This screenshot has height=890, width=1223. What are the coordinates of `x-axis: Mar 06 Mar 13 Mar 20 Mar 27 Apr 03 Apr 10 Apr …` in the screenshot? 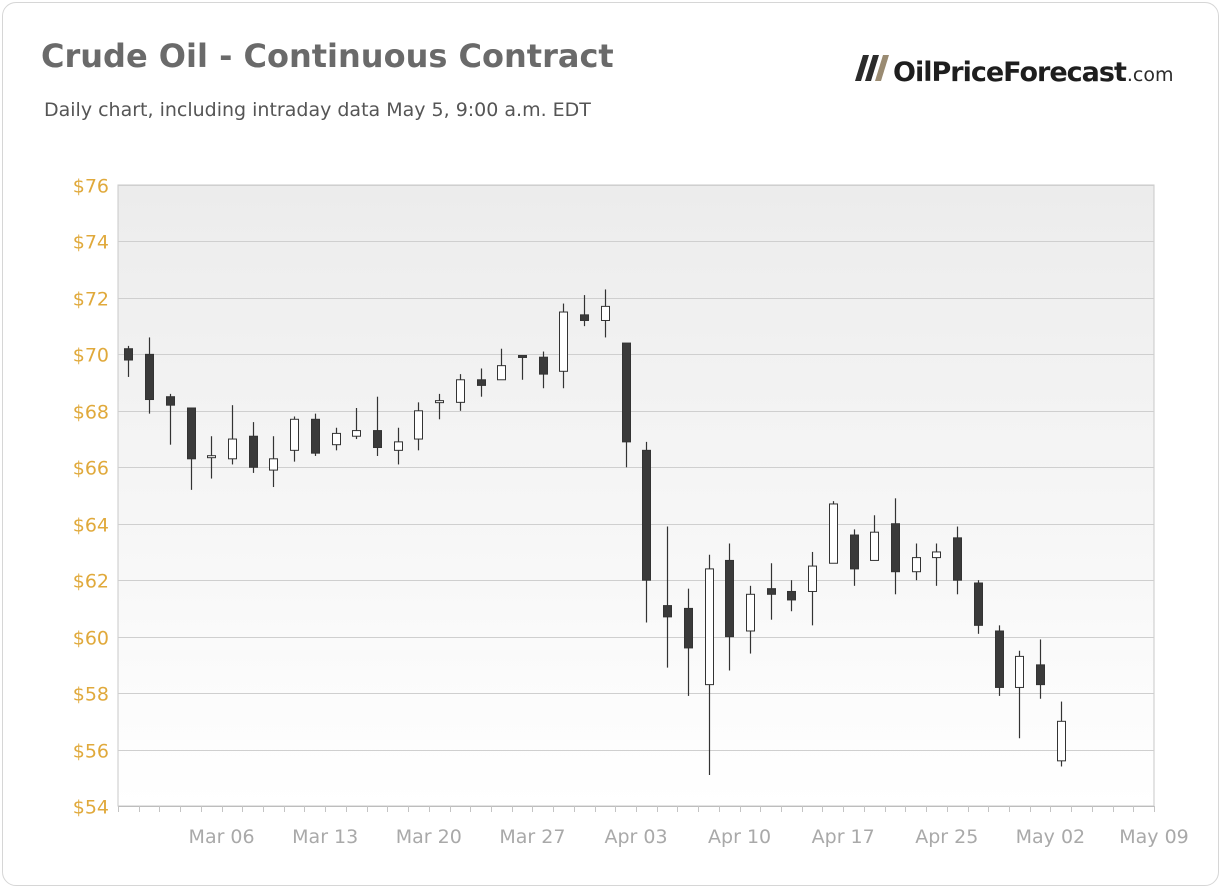 It's located at (653, 827).